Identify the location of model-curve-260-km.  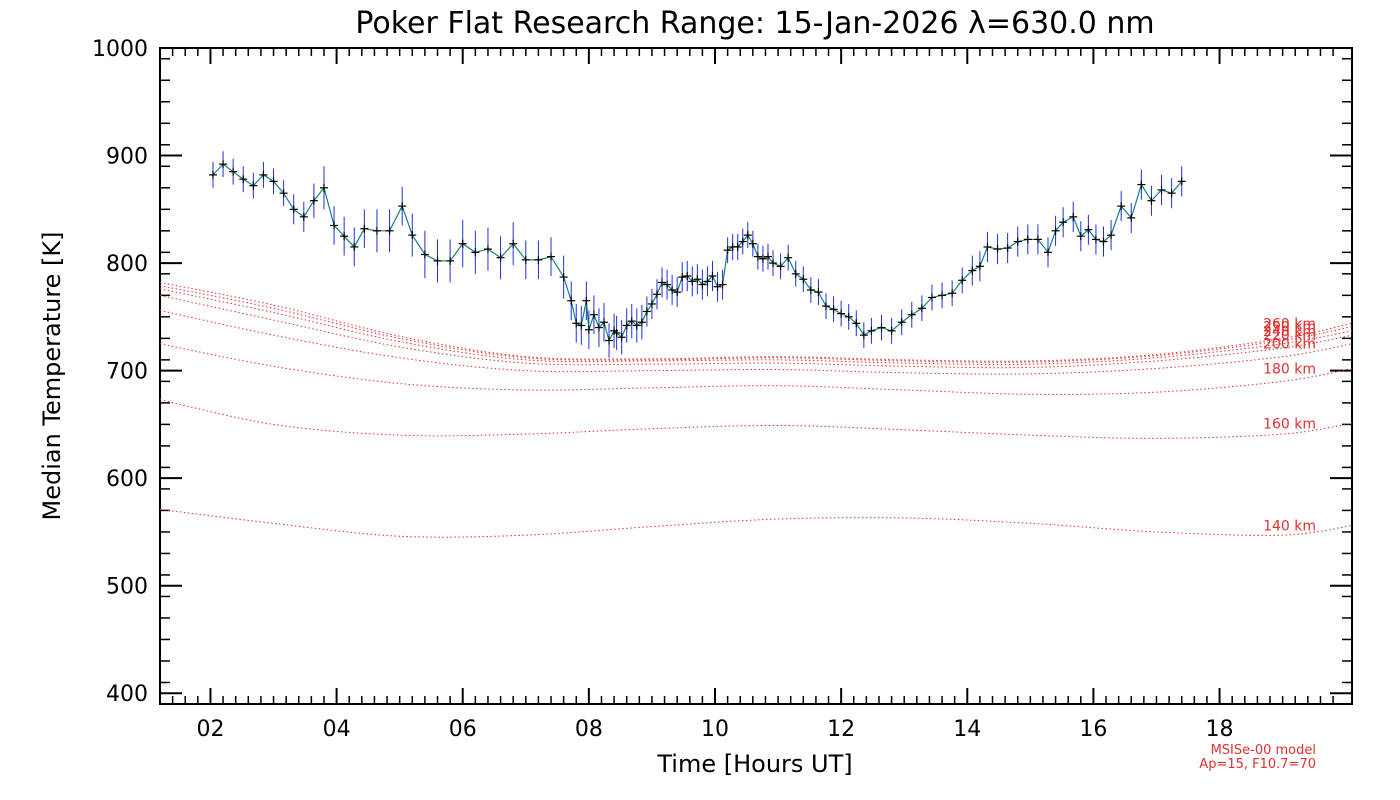
(756, 321).